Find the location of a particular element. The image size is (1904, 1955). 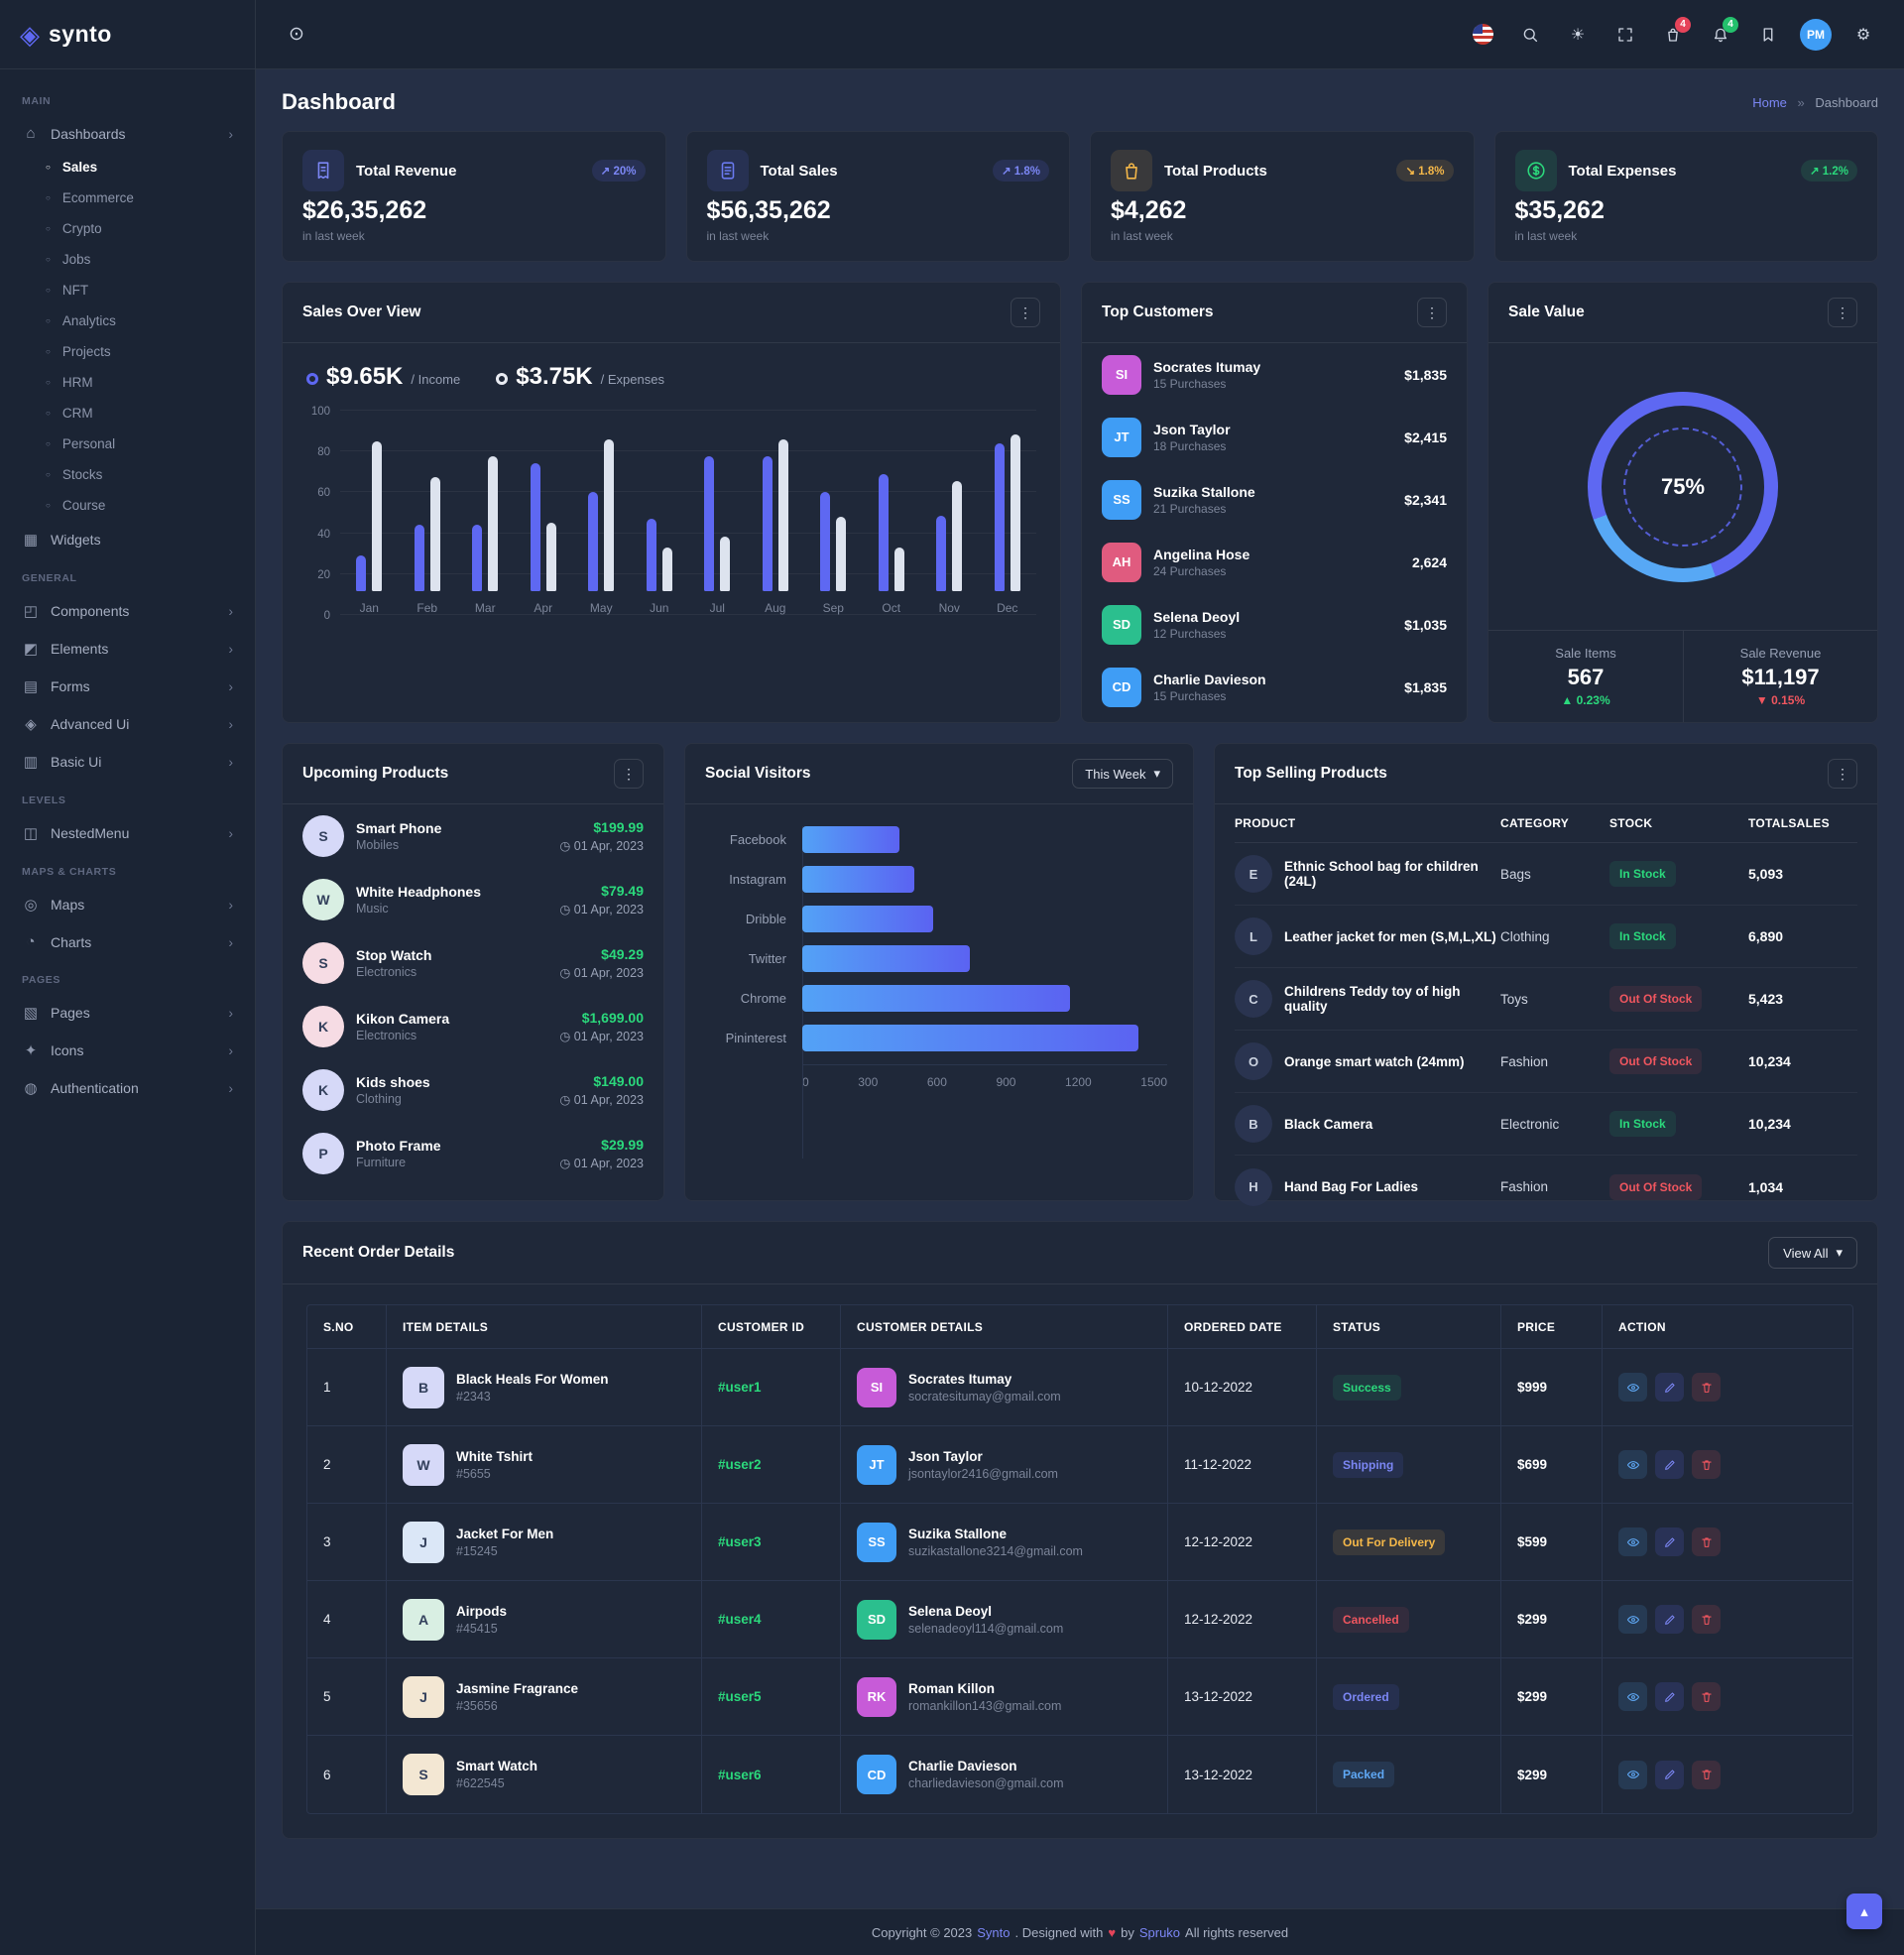

customer-list-item: JT Json Taylor 18 Purchases $2,415 is located at coordinates (1274, 437).